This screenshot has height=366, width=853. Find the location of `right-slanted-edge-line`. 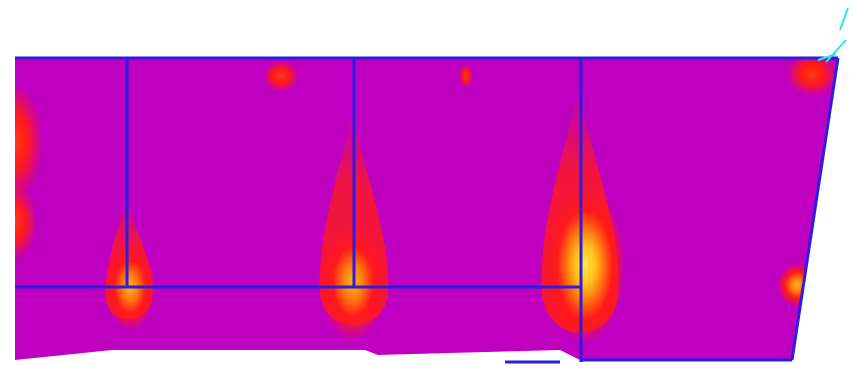

right-slanted-edge-line is located at coordinates (815, 209).